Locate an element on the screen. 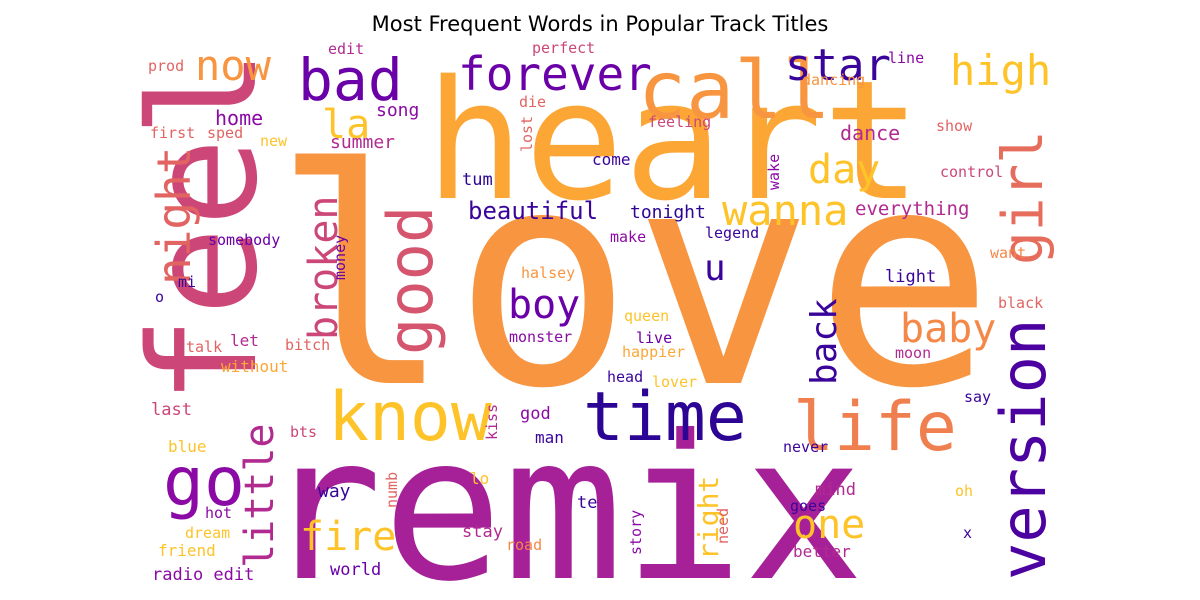 The image size is (1200, 600). word-stay: stay is located at coordinates (482, 532).